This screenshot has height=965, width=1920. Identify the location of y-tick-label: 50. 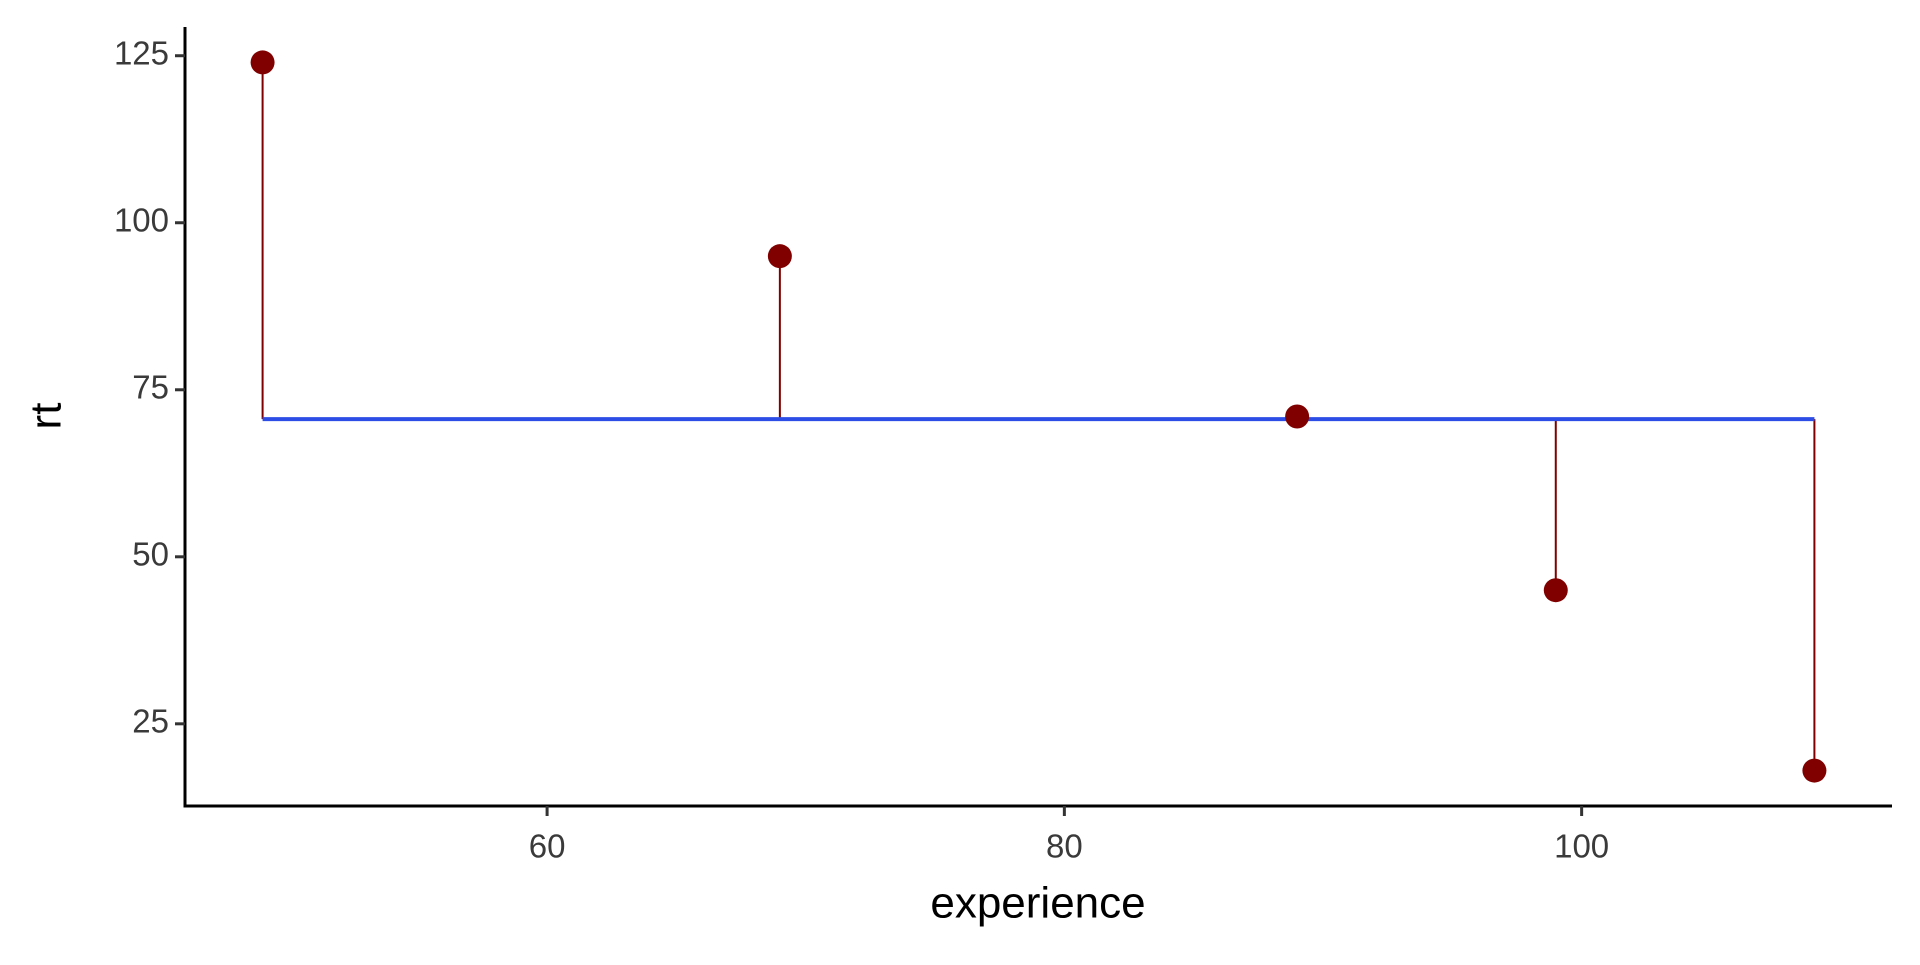
(150, 554).